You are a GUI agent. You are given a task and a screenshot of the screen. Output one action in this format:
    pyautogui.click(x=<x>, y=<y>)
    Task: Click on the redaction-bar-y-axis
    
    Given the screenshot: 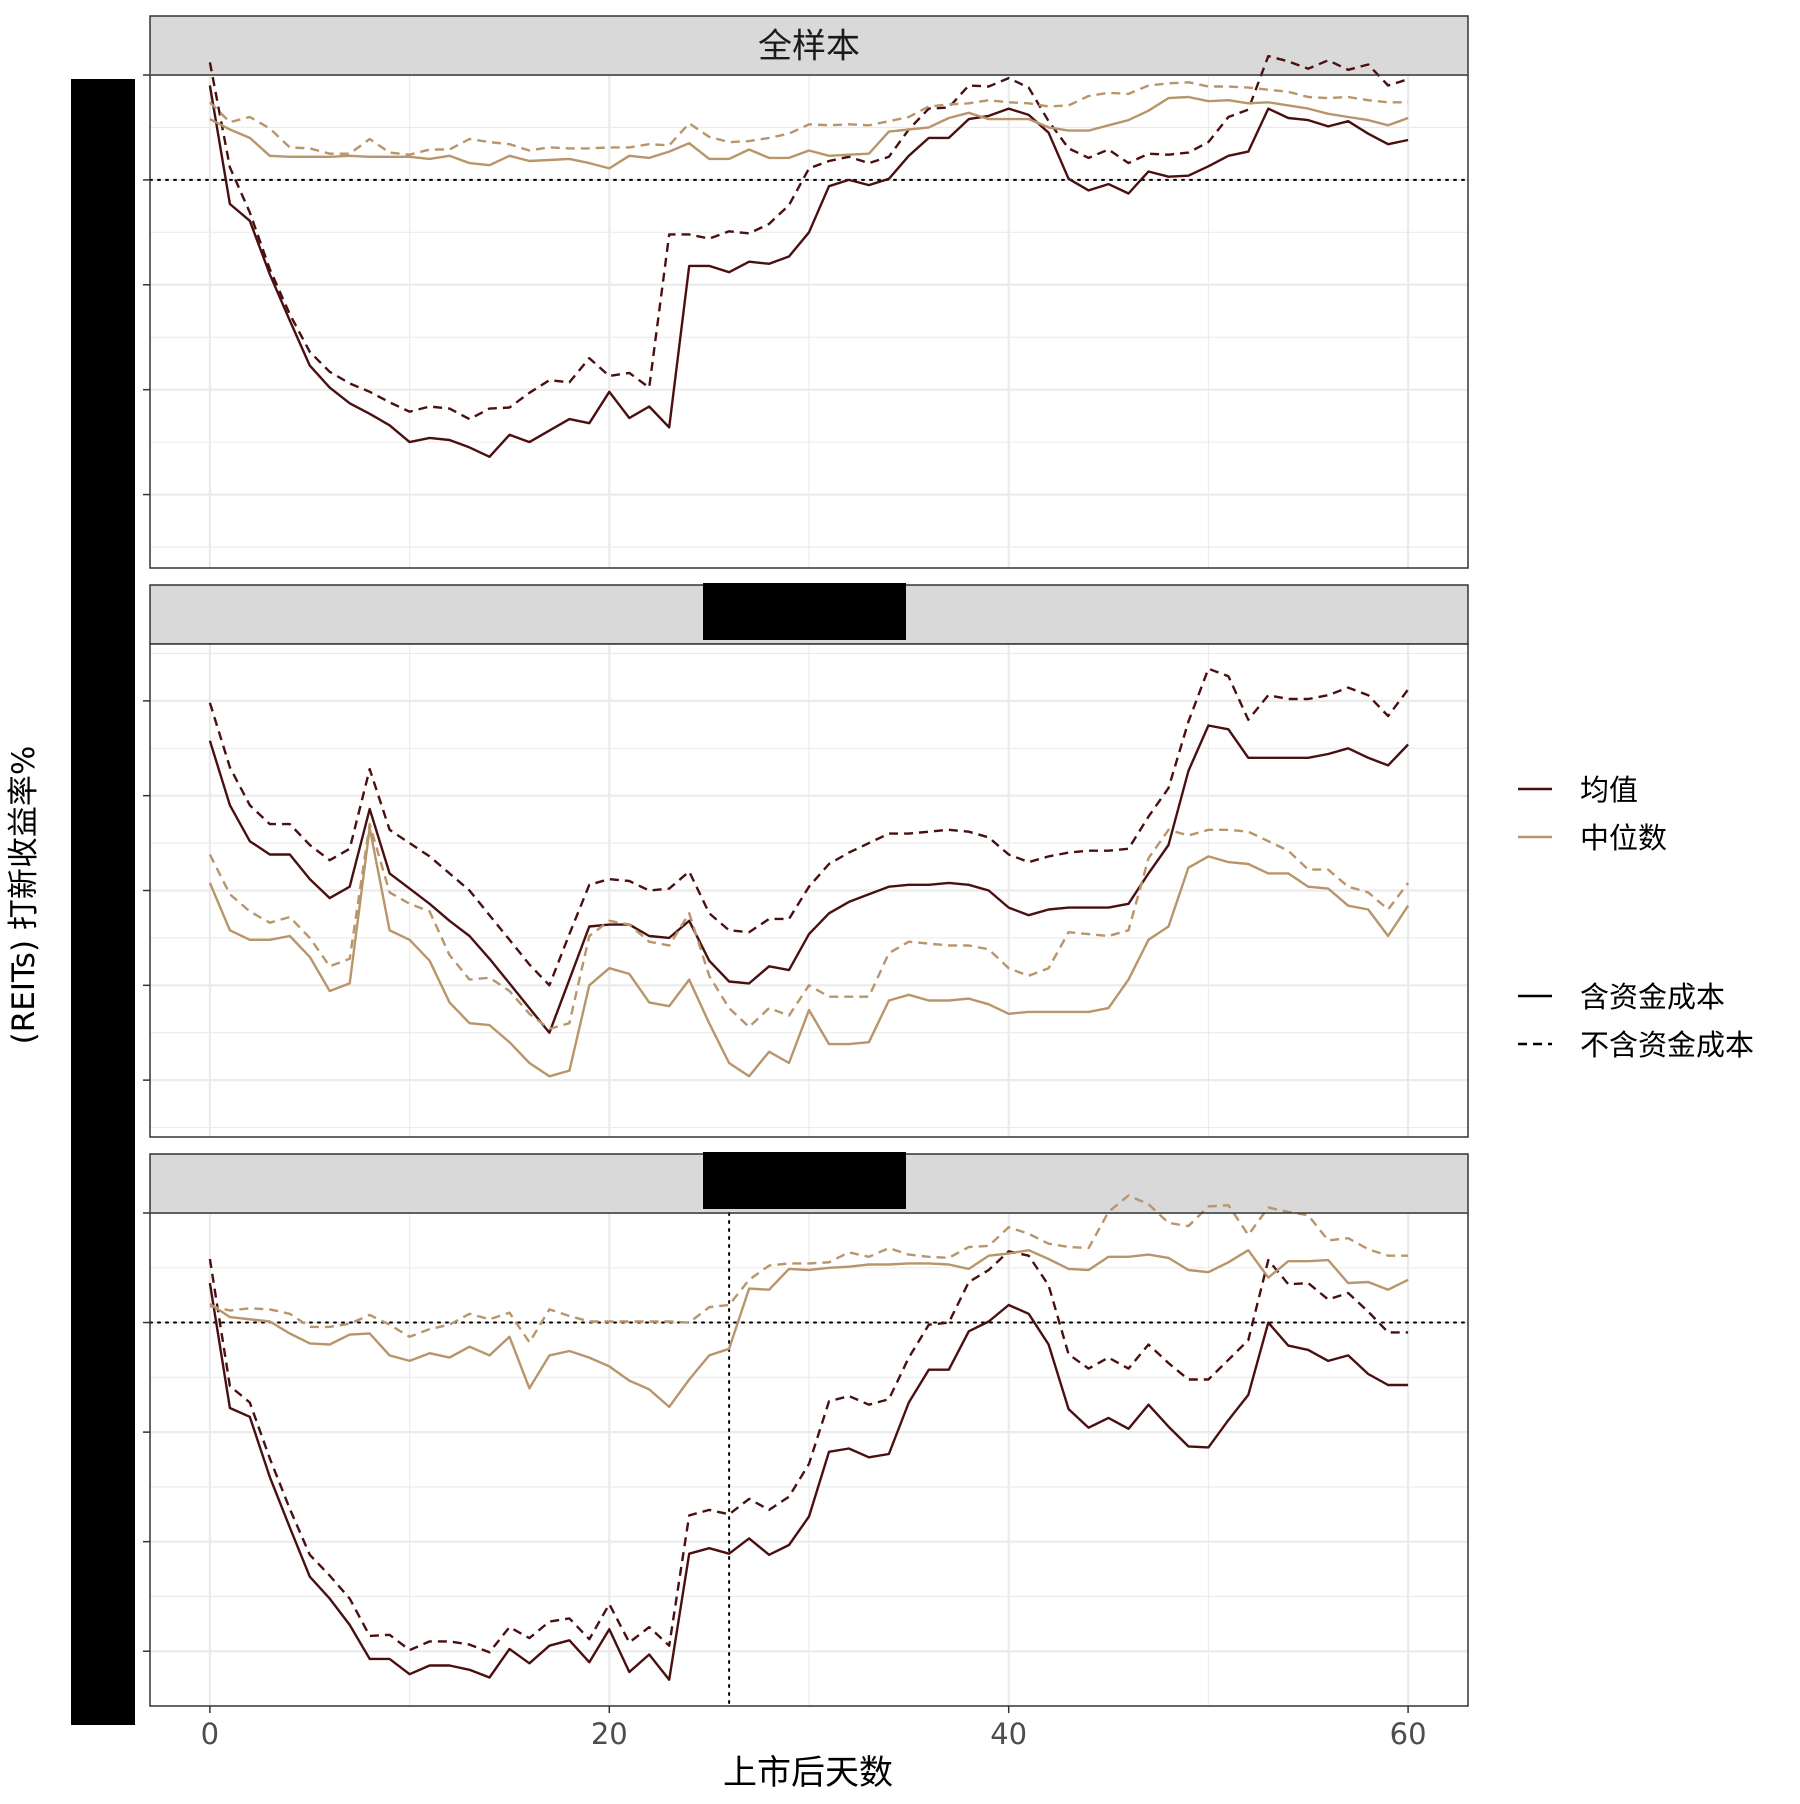 What is the action you would take?
    pyautogui.click(x=103, y=902)
    